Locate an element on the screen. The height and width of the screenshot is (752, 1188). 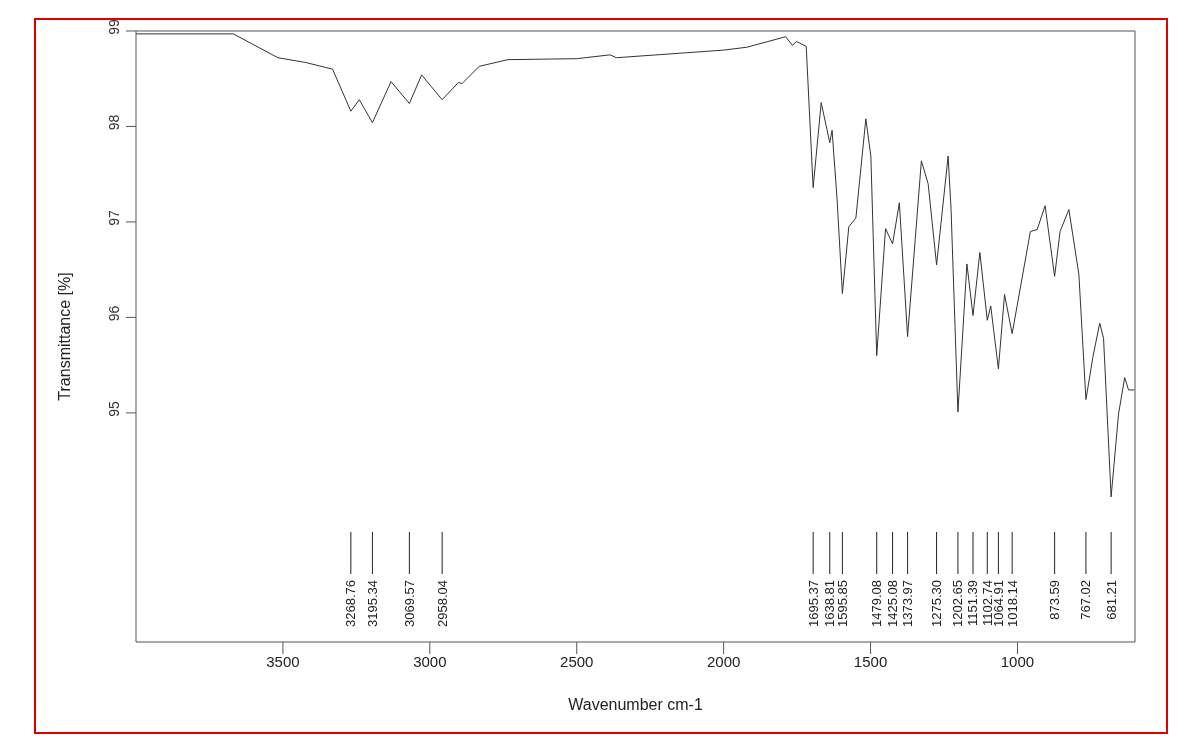
annotation: 1479.08 is located at coordinates (877, 603).